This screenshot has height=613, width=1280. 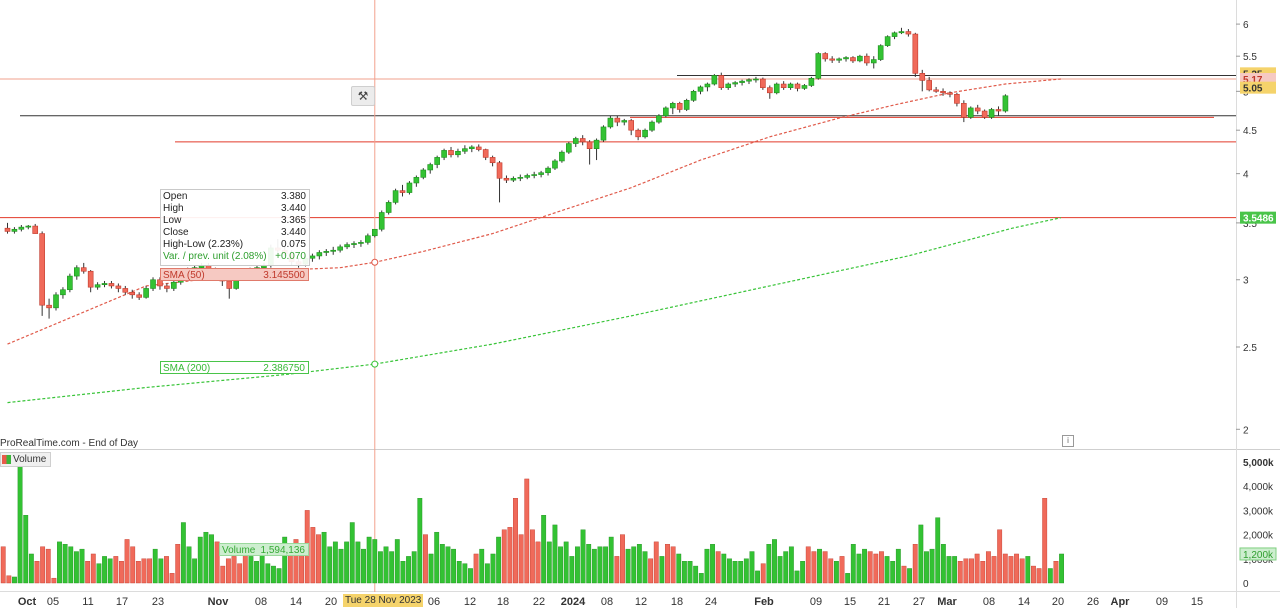 What do you see at coordinates (1246, 430) in the screenshot?
I see `price-tick-label: 2` at bounding box center [1246, 430].